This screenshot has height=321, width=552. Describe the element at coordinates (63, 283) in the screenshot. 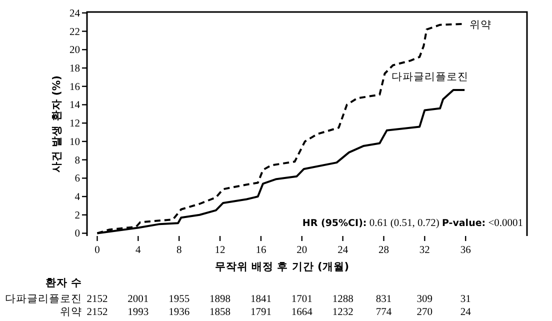

I see `text: 환자 수` at that location.